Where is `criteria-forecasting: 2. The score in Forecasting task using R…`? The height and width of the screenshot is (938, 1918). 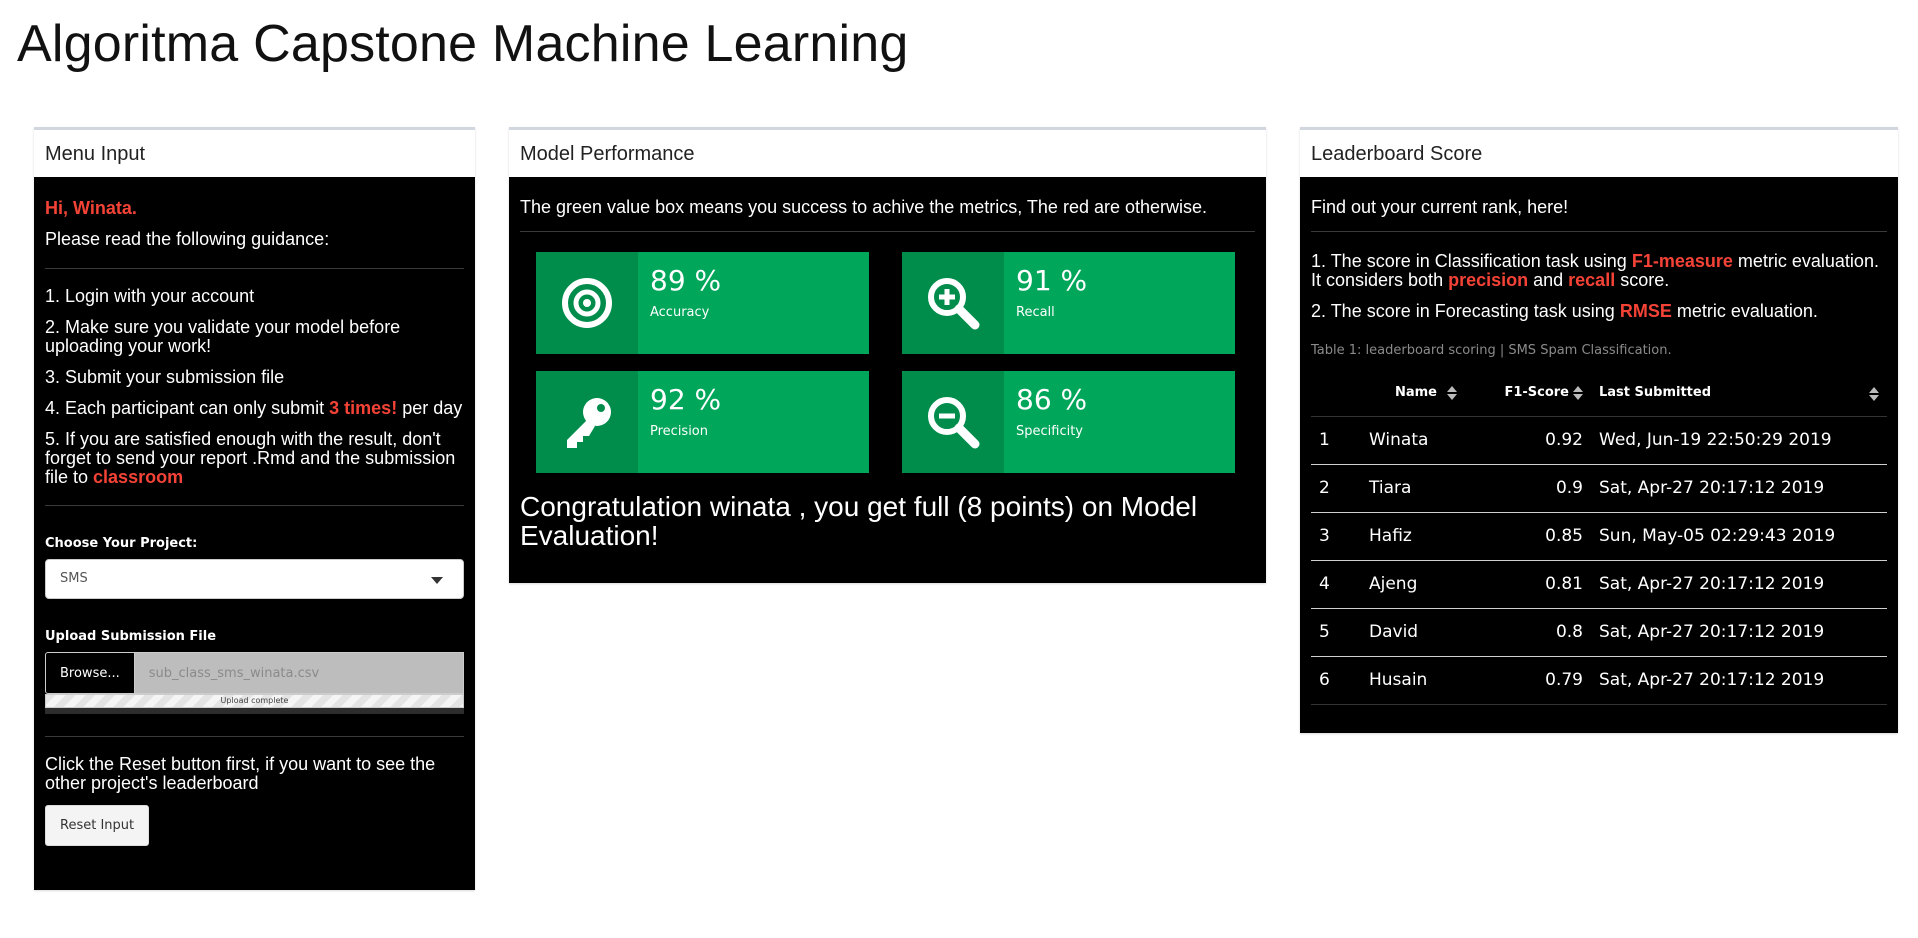
criteria-forecasting: 2. The score in Forecasting task using R… is located at coordinates (1599, 311).